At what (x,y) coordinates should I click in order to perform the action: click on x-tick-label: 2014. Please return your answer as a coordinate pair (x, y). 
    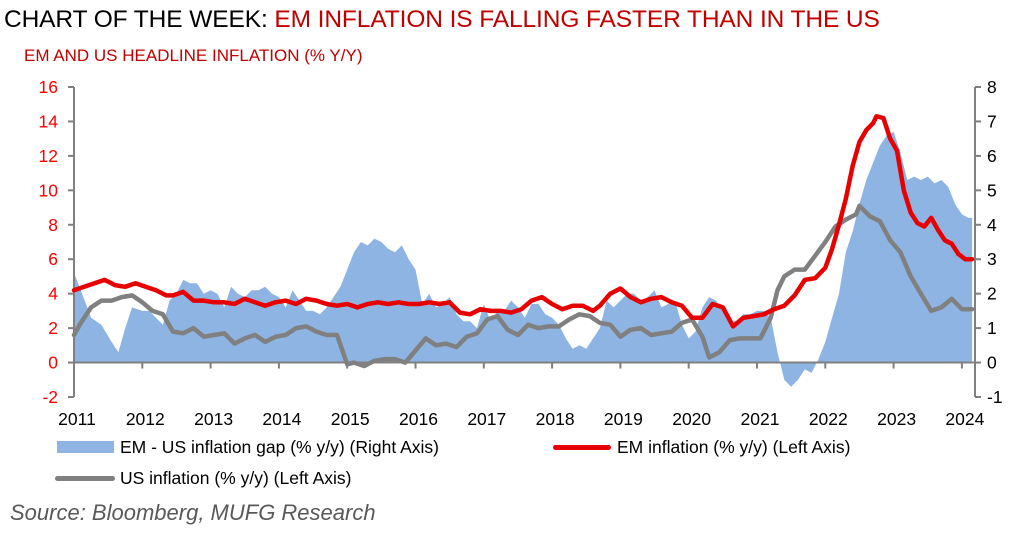
    Looking at the image, I should click on (281, 419).